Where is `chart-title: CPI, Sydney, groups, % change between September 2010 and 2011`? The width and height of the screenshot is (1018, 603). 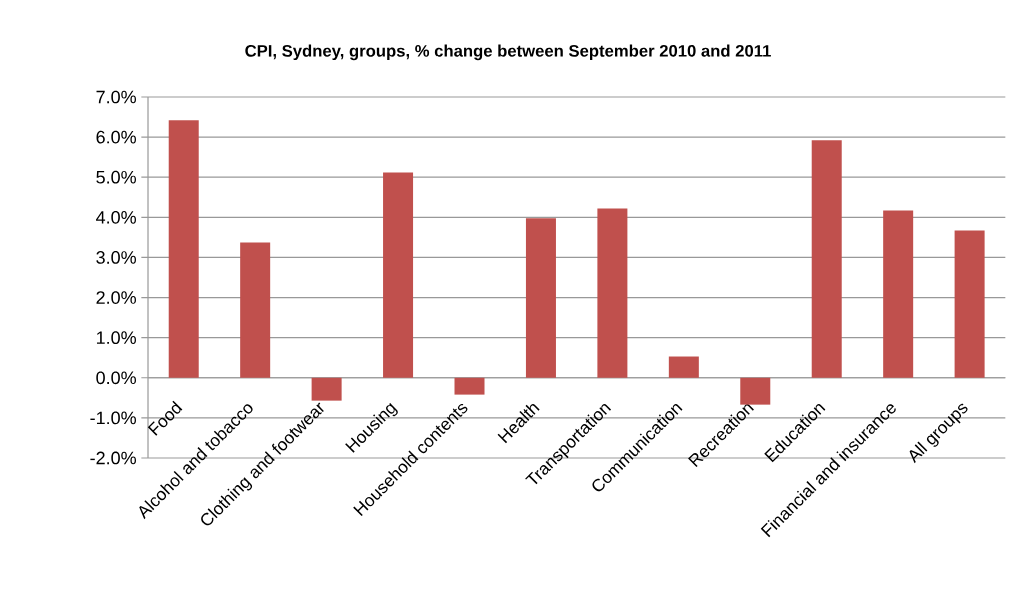 chart-title: CPI, Sydney, groups, % change between September 2010 and 2011 is located at coordinates (508, 52).